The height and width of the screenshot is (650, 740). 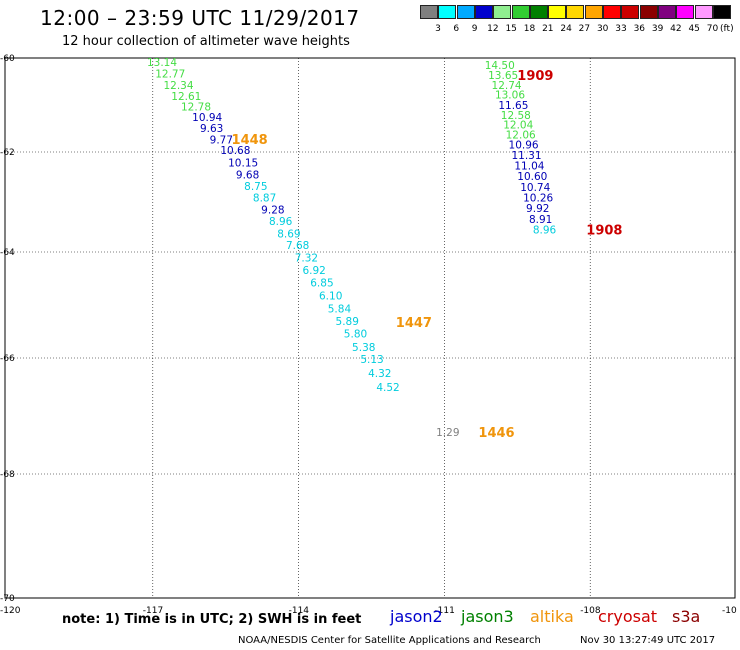 What do you see at coordinates (500, 66) in the screenshot?
I see `wave-height-value: 14.50` at bounding box center [500, 66].